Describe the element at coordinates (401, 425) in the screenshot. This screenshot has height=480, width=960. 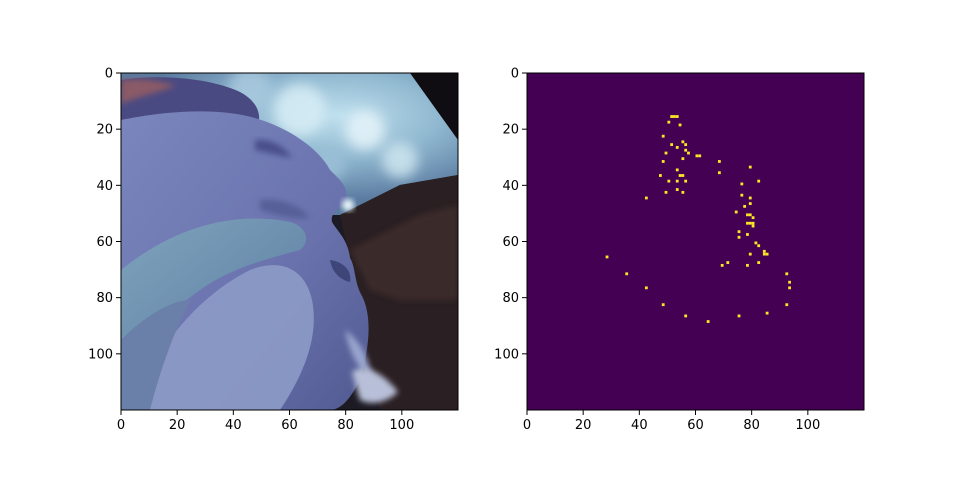
I see `photo-x-tick-label: 100` at that location.